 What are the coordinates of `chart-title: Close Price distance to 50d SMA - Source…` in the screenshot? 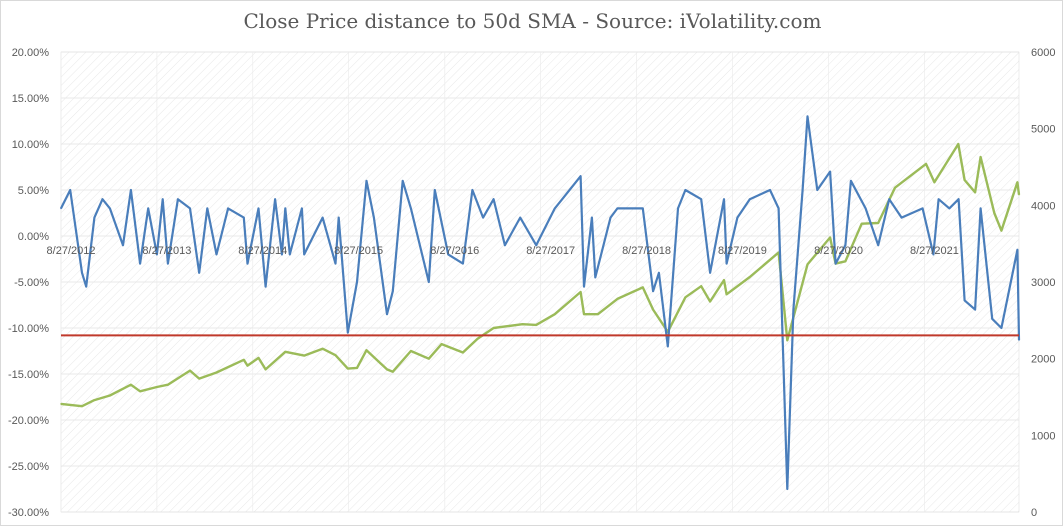 It's located at (532, 21).